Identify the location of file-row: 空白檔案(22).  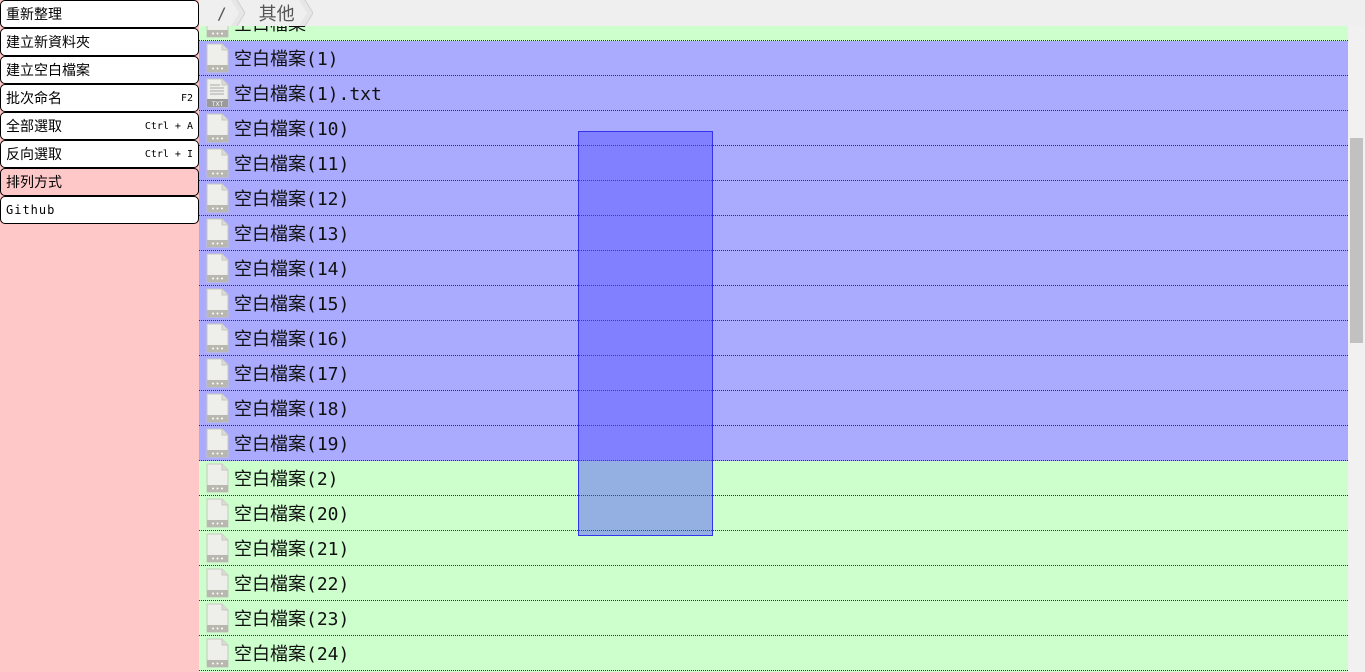
(773, 583).